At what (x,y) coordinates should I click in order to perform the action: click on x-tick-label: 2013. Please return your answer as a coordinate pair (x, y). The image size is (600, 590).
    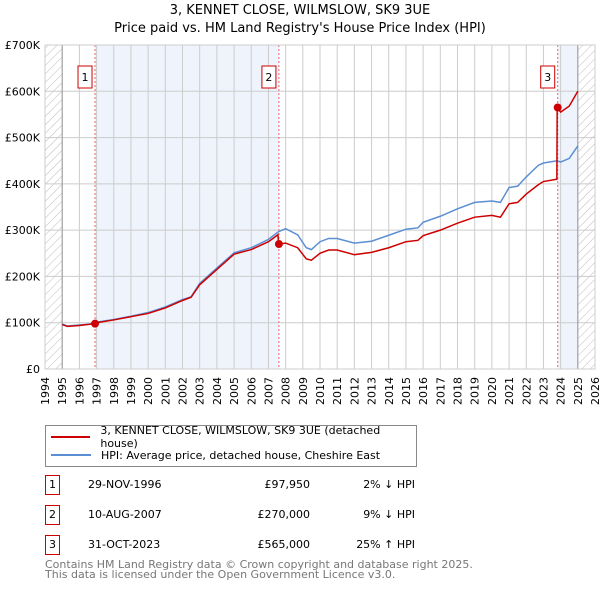
    Looking at the image, I should click on (372, 391).